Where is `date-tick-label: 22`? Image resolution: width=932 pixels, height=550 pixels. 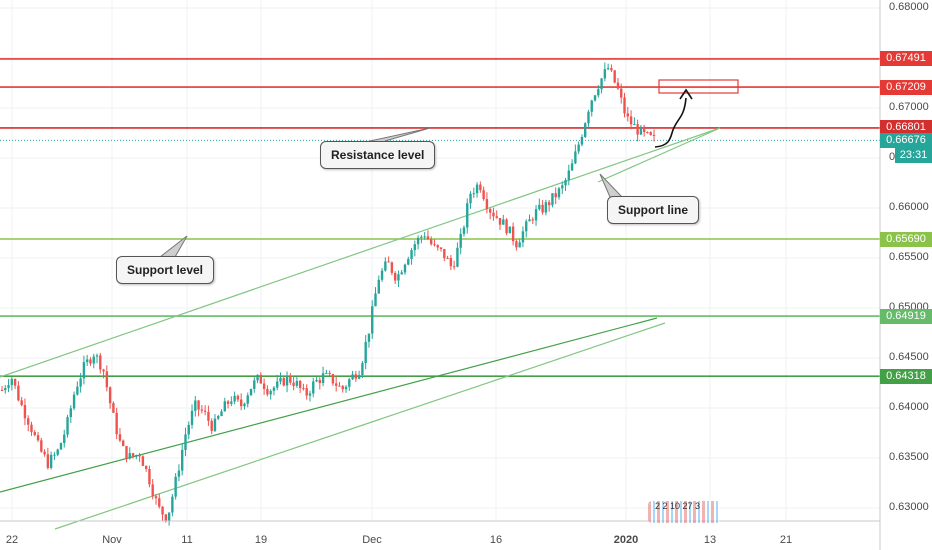
date-tick-label: 22 is located at coordinates (12, 540).